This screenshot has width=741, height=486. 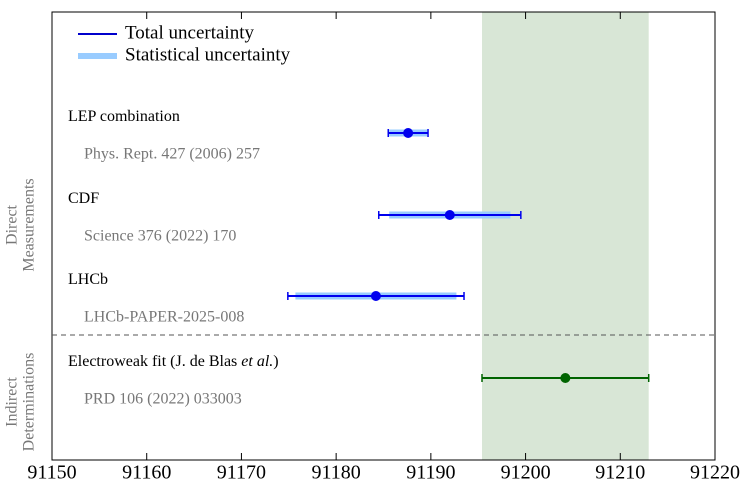 I want to click on row-name: LHCb, so click(x=88, y=279).